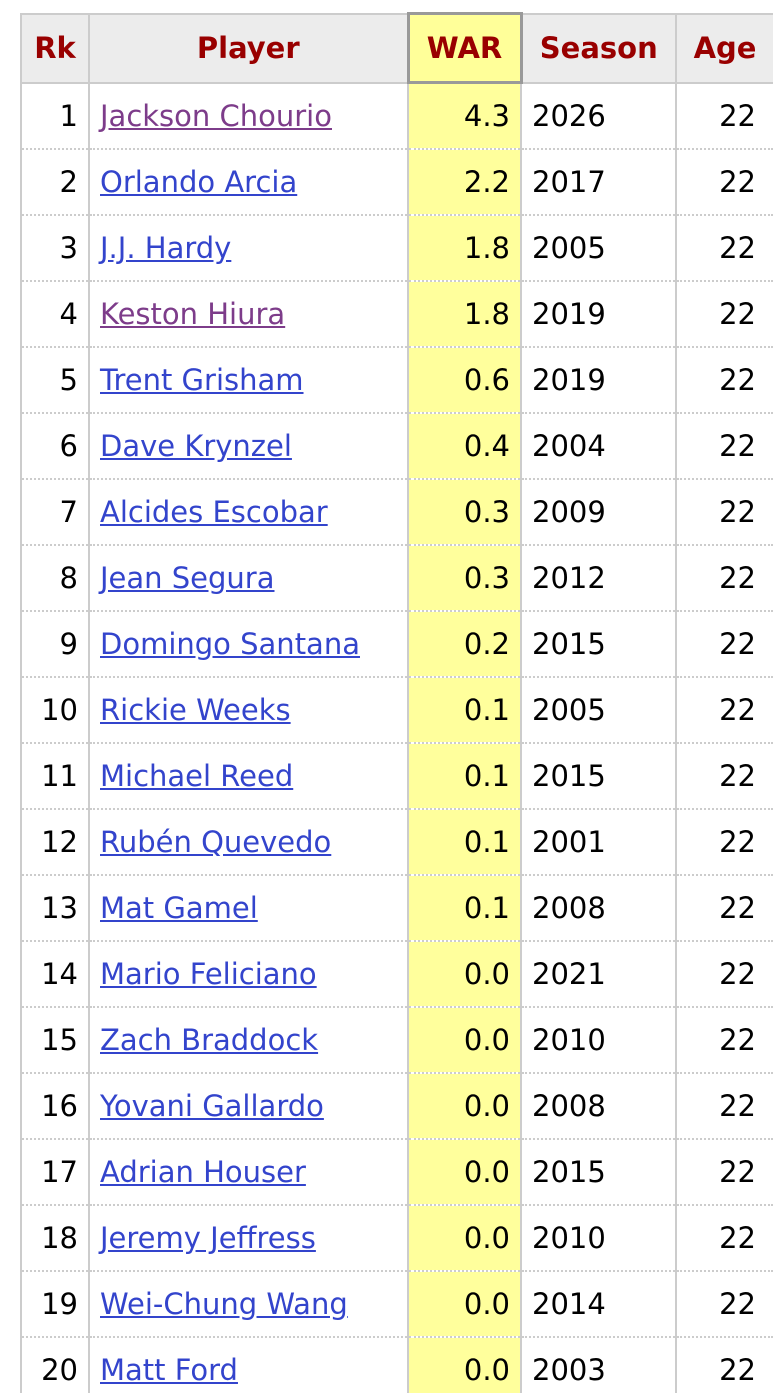  Describe the element at coordinates (464, 380) in the screenshot. I see `war-cell: 0.6` at that location.